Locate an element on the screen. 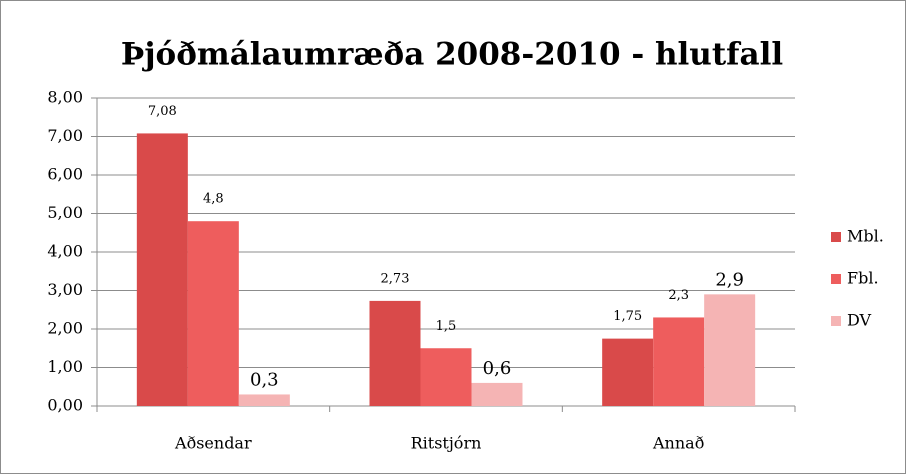  x-tick-label: Annað is located at coordinates (678, 443).